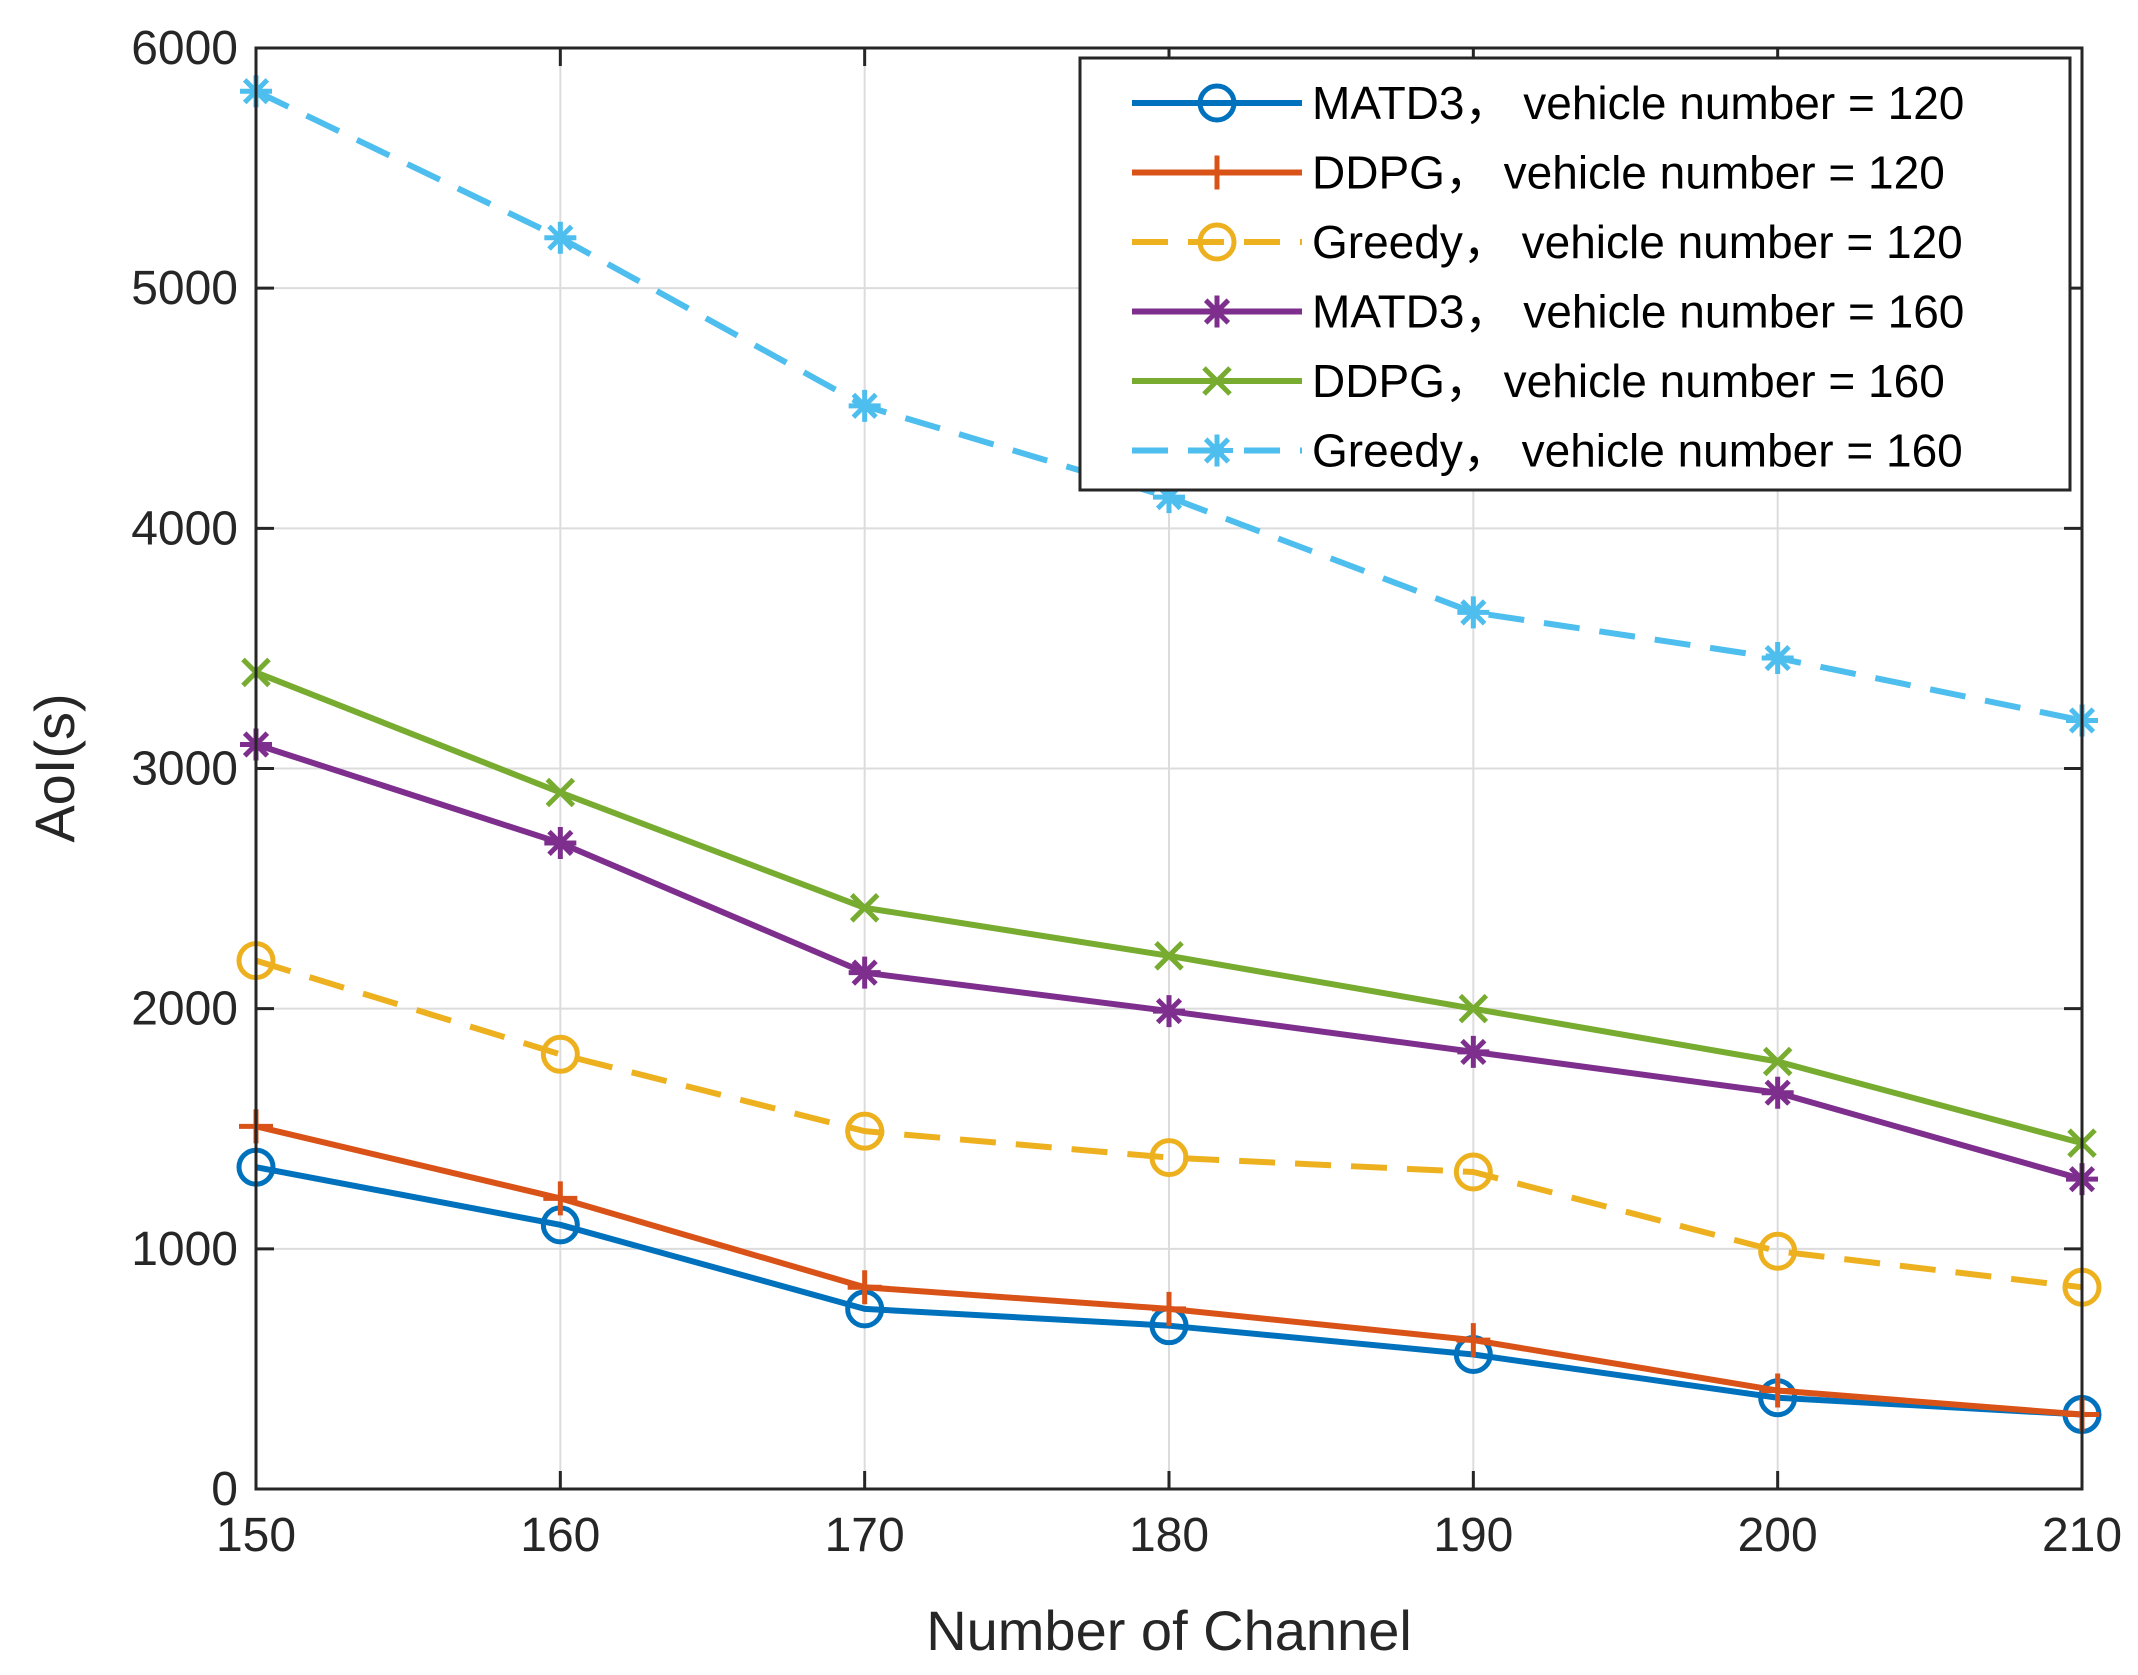 This screenshot has width=2138, height=1675. I want to click on legend-entry-5: DDPG， vehicle number = 160, so click(1628, 381).